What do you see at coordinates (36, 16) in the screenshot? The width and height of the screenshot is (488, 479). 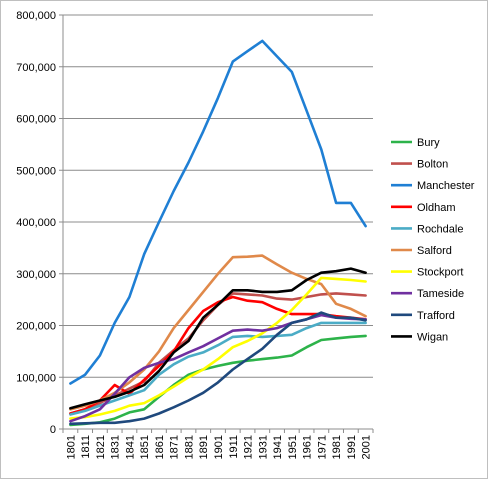 I see `y-tick-label: 800,000` at bounding box center [36, 16].